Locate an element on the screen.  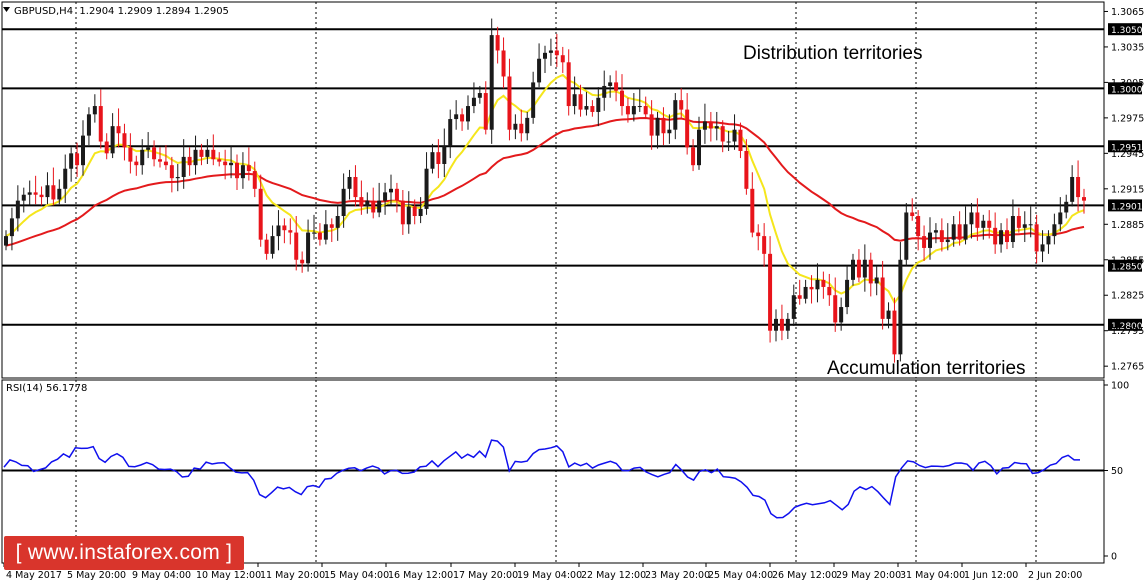
rsi-tick-label: 100 is located at coordinates (1120, 386).